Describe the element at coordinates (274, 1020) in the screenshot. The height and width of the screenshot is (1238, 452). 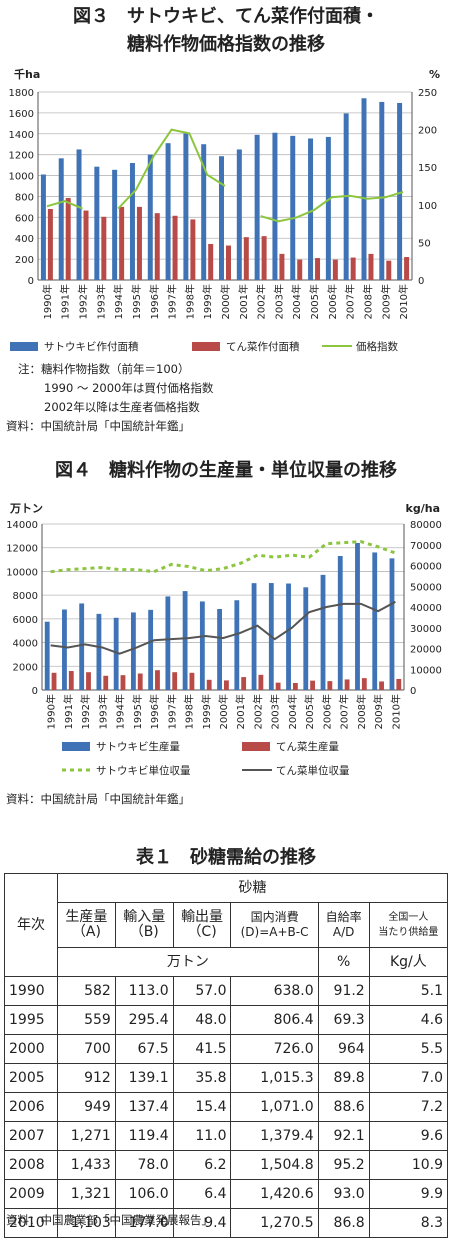
I see `table-cell: 806.4` at that location.